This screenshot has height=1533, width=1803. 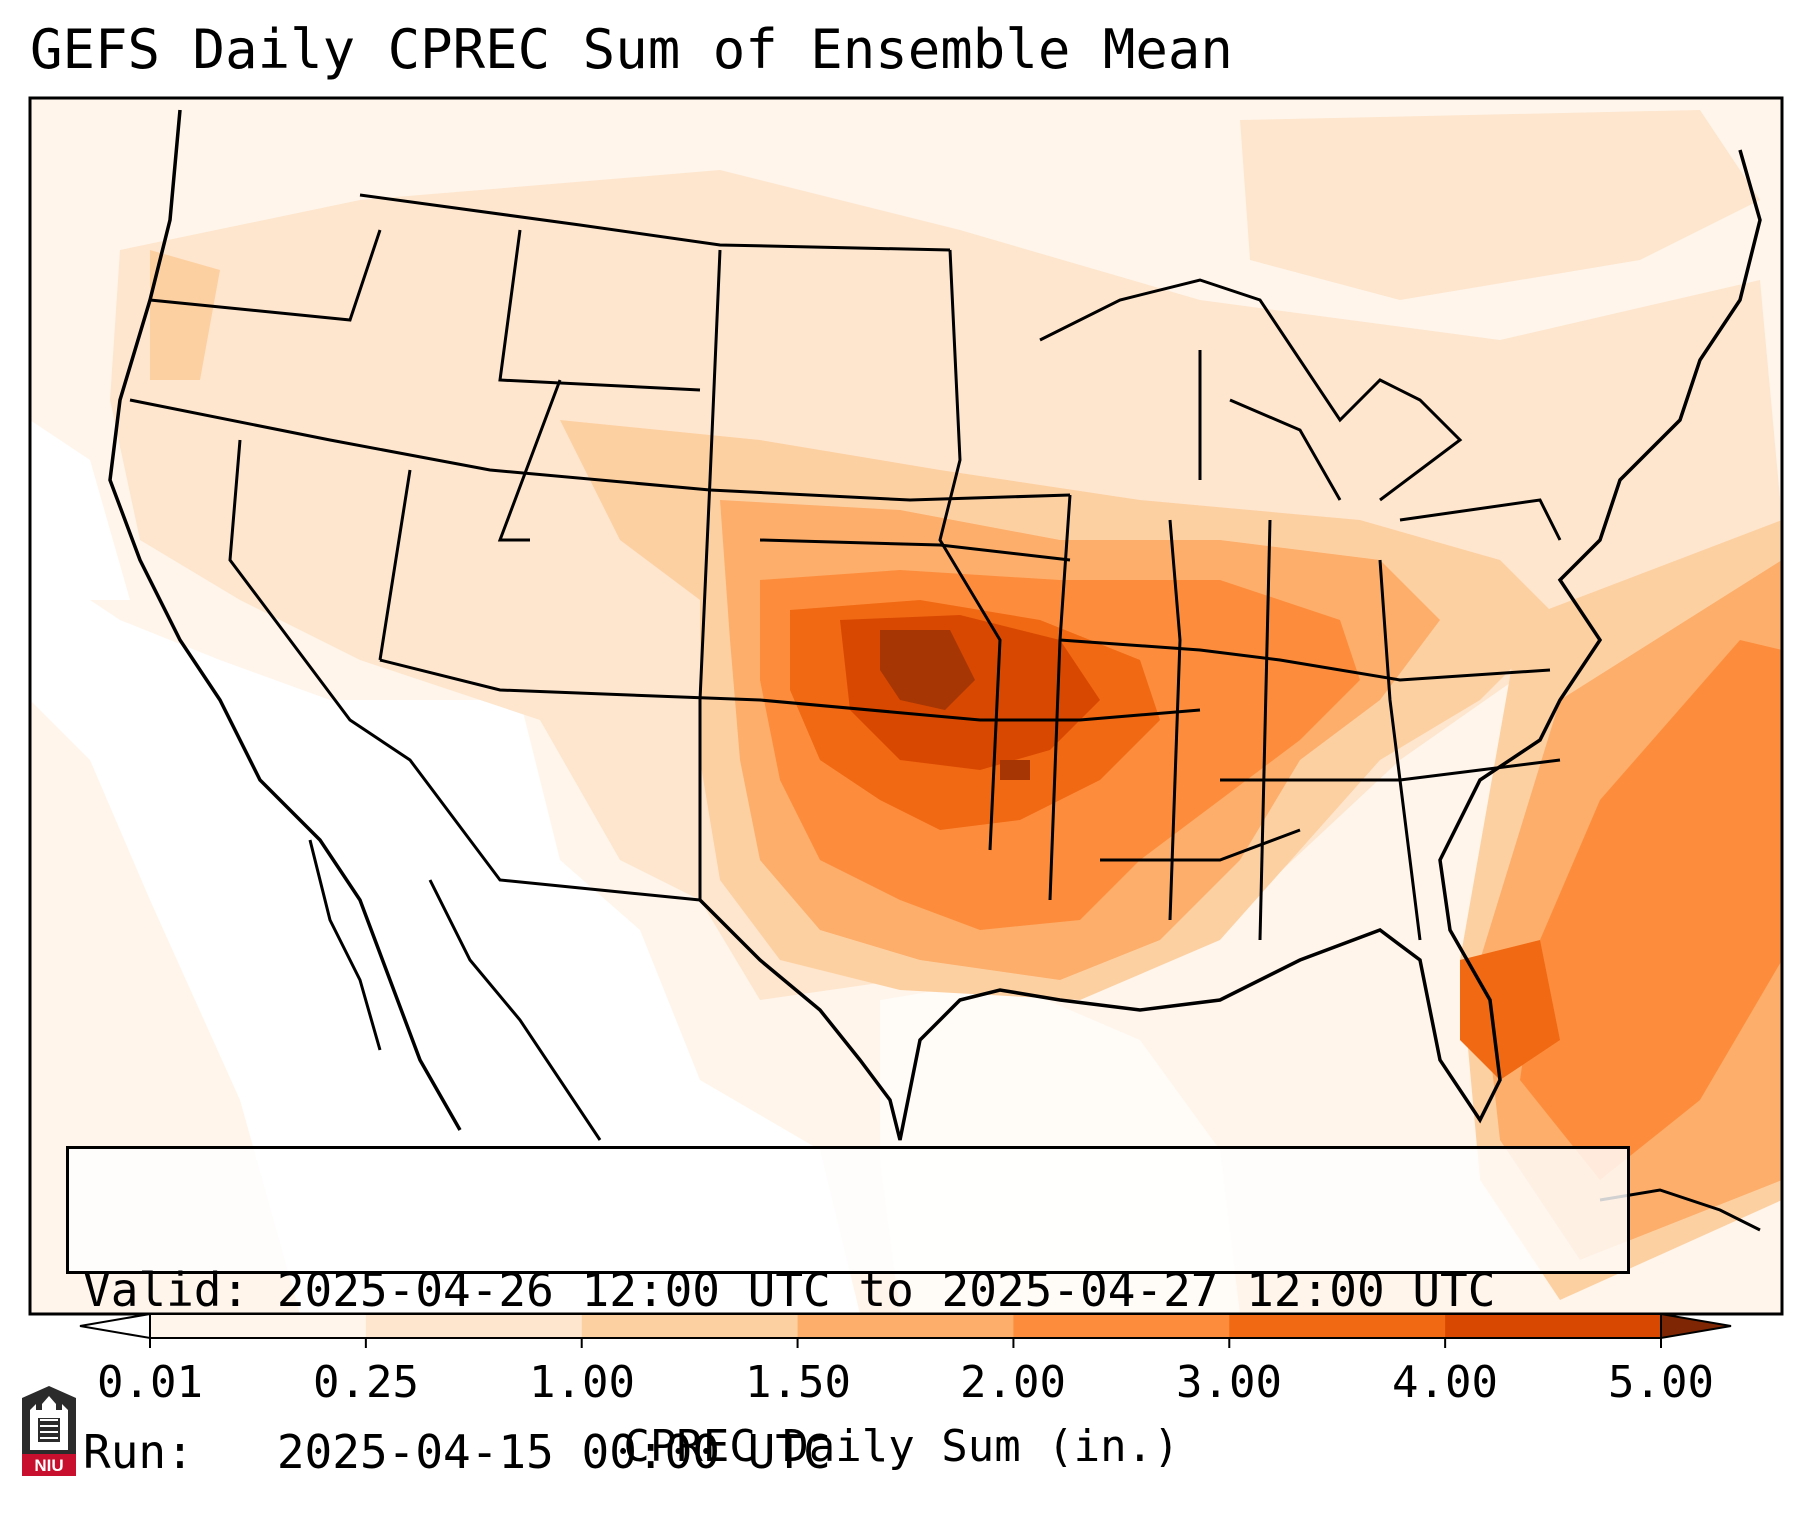 What do you see at coordinates (1651, 910) in the screenshot?
I see `heavy-precip-atlantic` at bounding box center [1651, 910].